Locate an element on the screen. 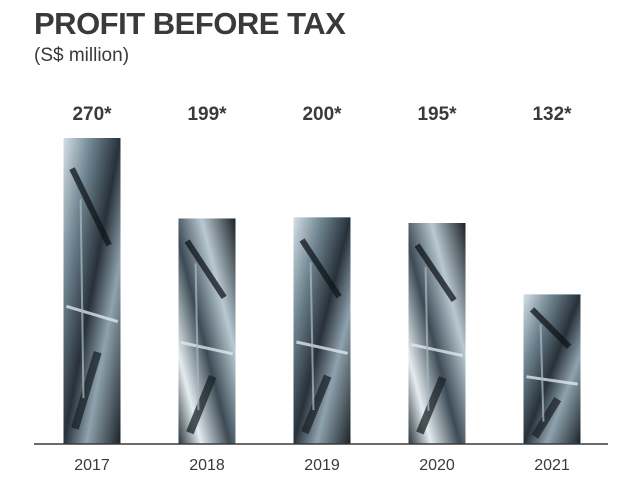 Image resolution: width=630 pixels, height=477 pixels. value-label-2018: 199* is located at coordinates (207, 114).